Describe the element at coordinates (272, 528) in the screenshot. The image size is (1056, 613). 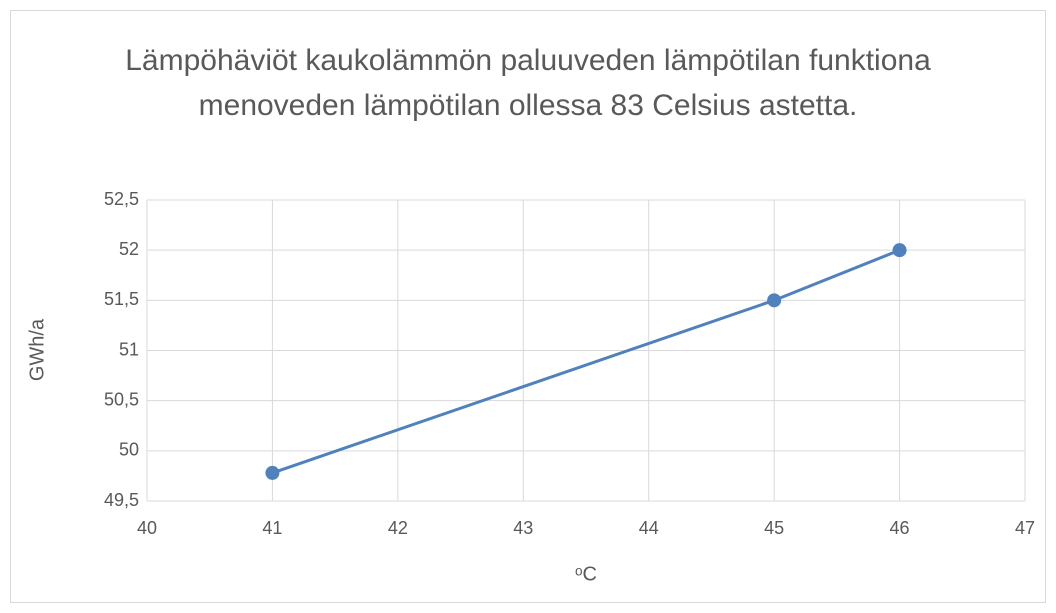
I see `x-tick-label: 41` at that location.